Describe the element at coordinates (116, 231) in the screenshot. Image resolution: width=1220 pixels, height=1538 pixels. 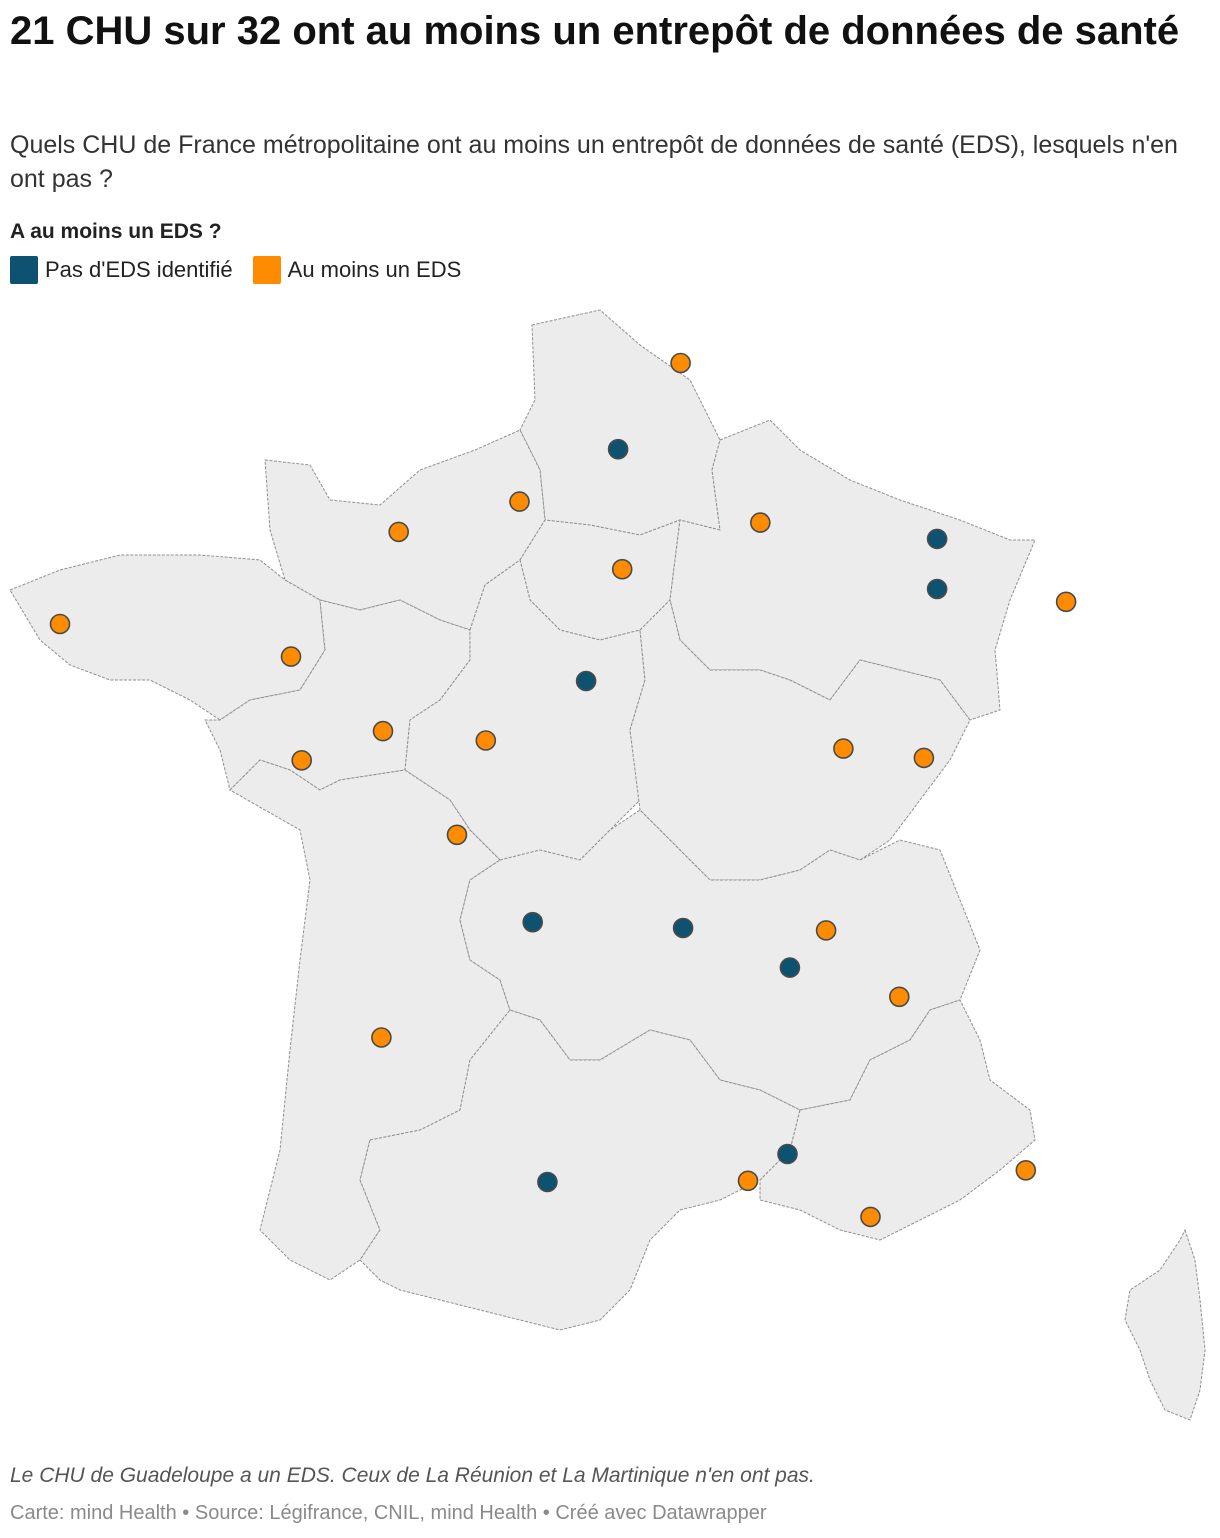
I see `legend-title: A au moins un EDS ?` at that location.